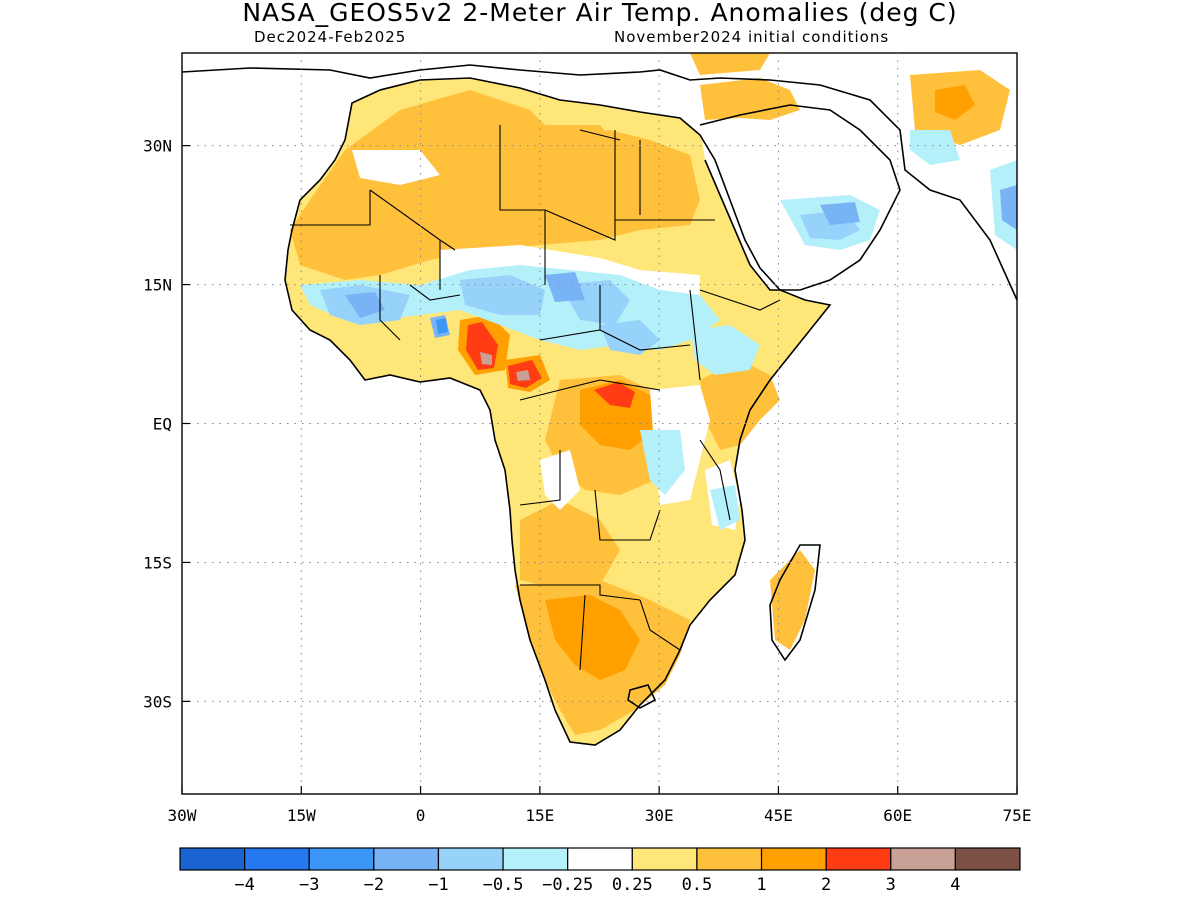 This screenshot has width=1200, height=900. I want to click on colorbar-label: −4, so click(244, 885).